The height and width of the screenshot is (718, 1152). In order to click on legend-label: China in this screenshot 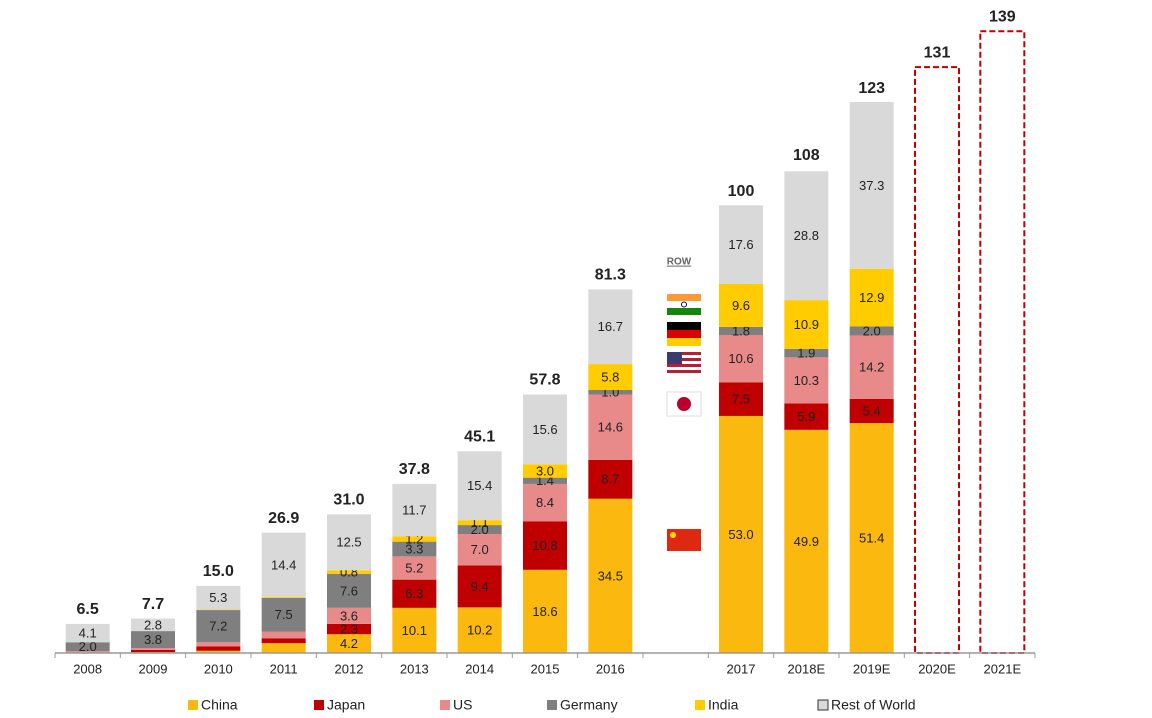, I will do `click(219, 705)`.